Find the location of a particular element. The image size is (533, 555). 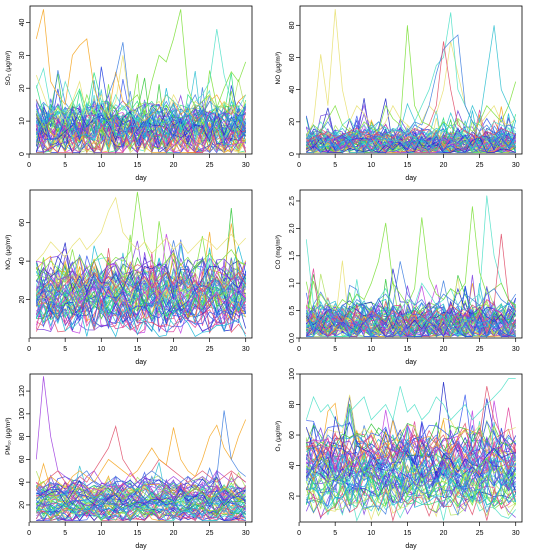

y-tick-label: 100 is located at coordinates (22, 414).